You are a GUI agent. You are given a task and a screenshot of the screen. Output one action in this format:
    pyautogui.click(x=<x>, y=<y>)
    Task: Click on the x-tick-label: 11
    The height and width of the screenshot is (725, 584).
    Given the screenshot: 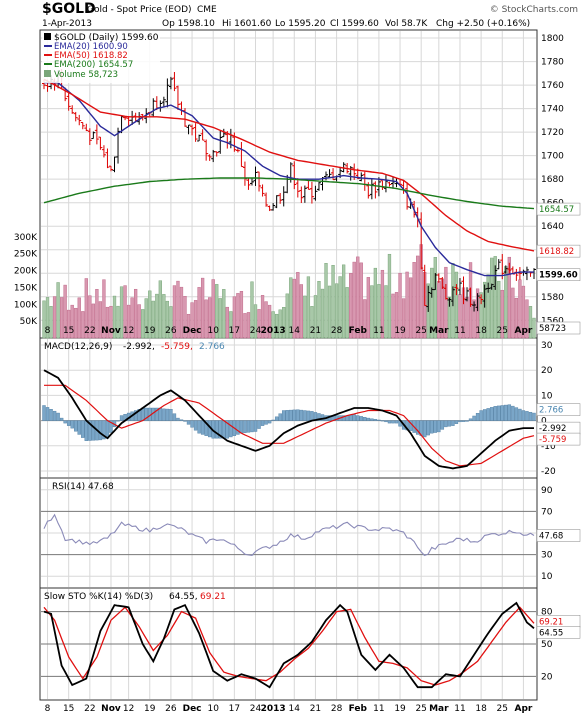 What is the action you would take?
    pyautogui.click(x=378, y=331)
    